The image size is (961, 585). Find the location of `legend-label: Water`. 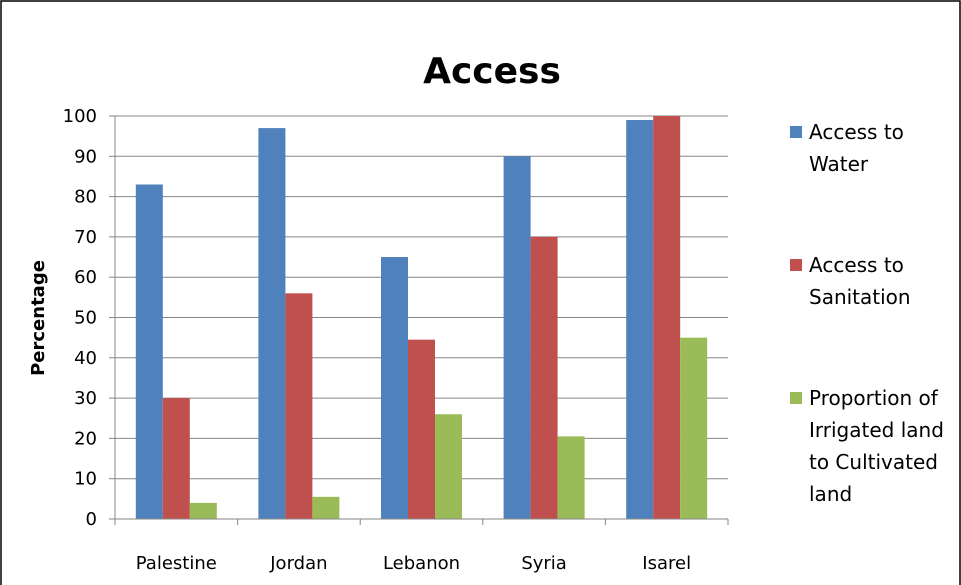

legend-label: Water is located at coordinates (839, 164).